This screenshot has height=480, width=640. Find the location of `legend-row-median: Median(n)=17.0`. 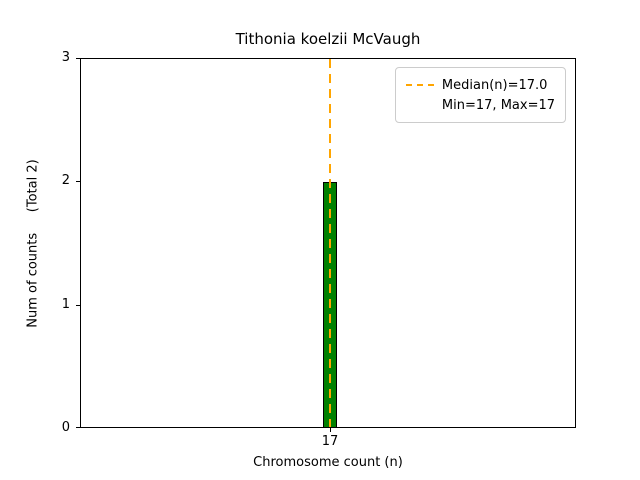

legend-row-median: Median(n)=17.0 is located at coordinates (480, 85).